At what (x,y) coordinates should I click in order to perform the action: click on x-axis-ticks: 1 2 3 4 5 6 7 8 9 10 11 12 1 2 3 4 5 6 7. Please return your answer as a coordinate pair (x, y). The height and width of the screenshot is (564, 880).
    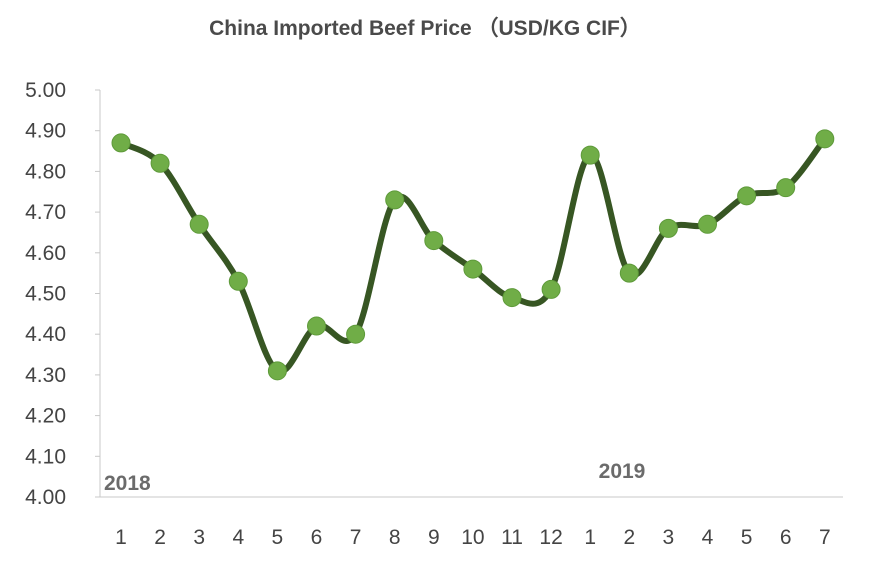
    Looking at the image, I should click on (472, 537).